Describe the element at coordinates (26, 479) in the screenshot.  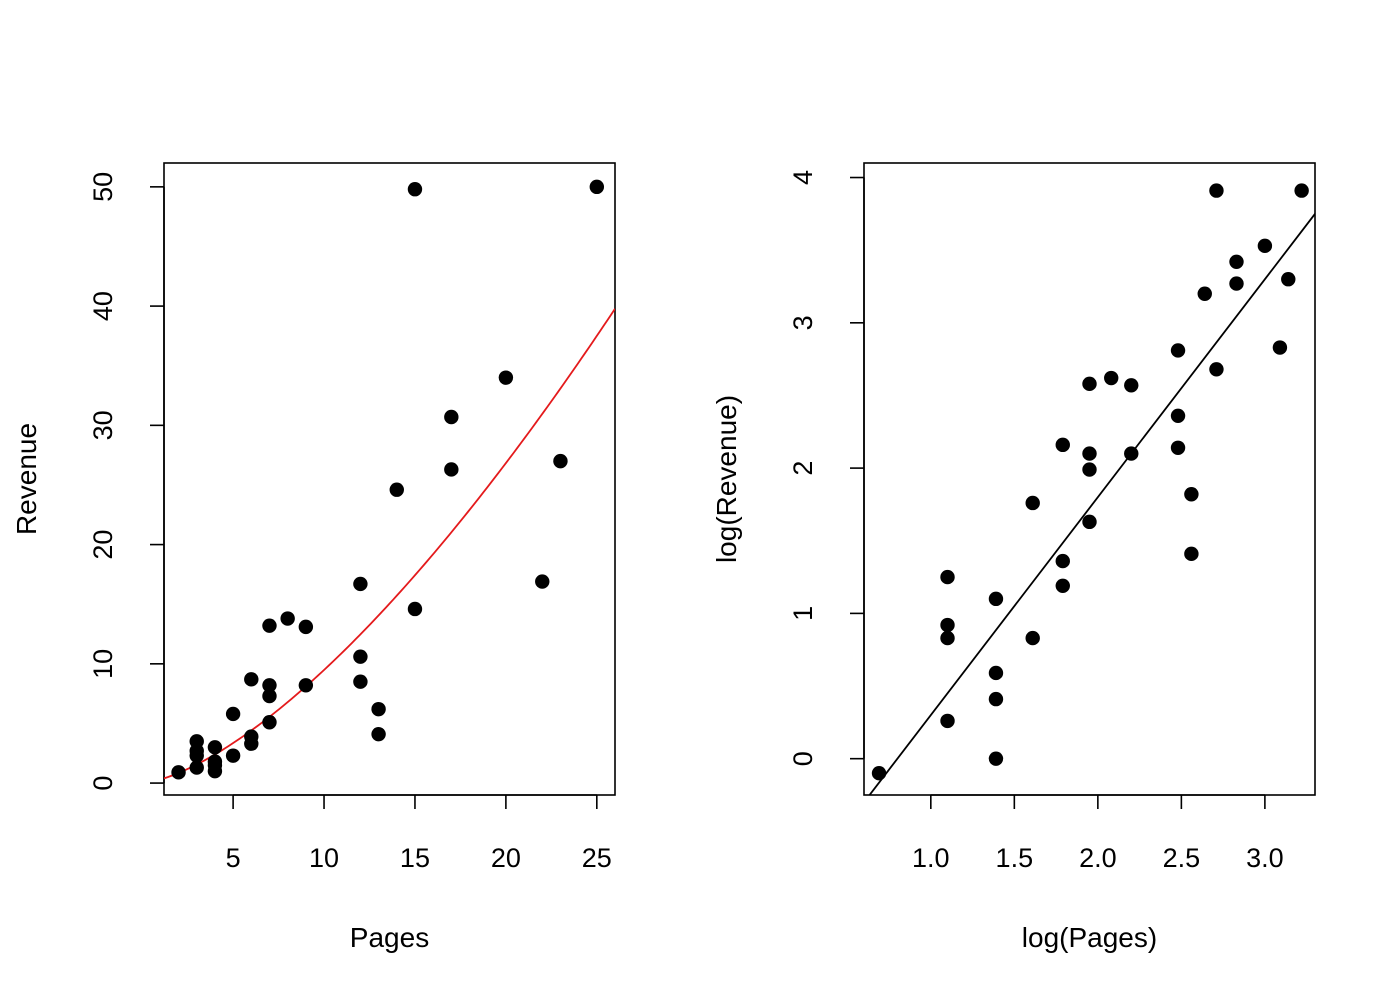
I see `left-y-axis-label: Revenue` at that location.